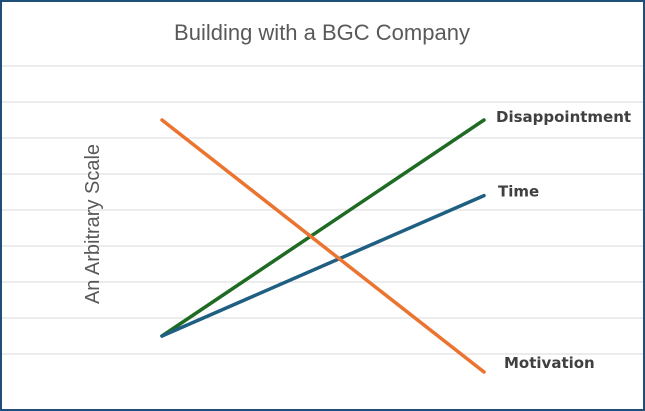  What do you see at coordinates (563, 117) in the screenshot?
I see `series-label-disappointment: Disappointment` at bounding box center [563, 117].